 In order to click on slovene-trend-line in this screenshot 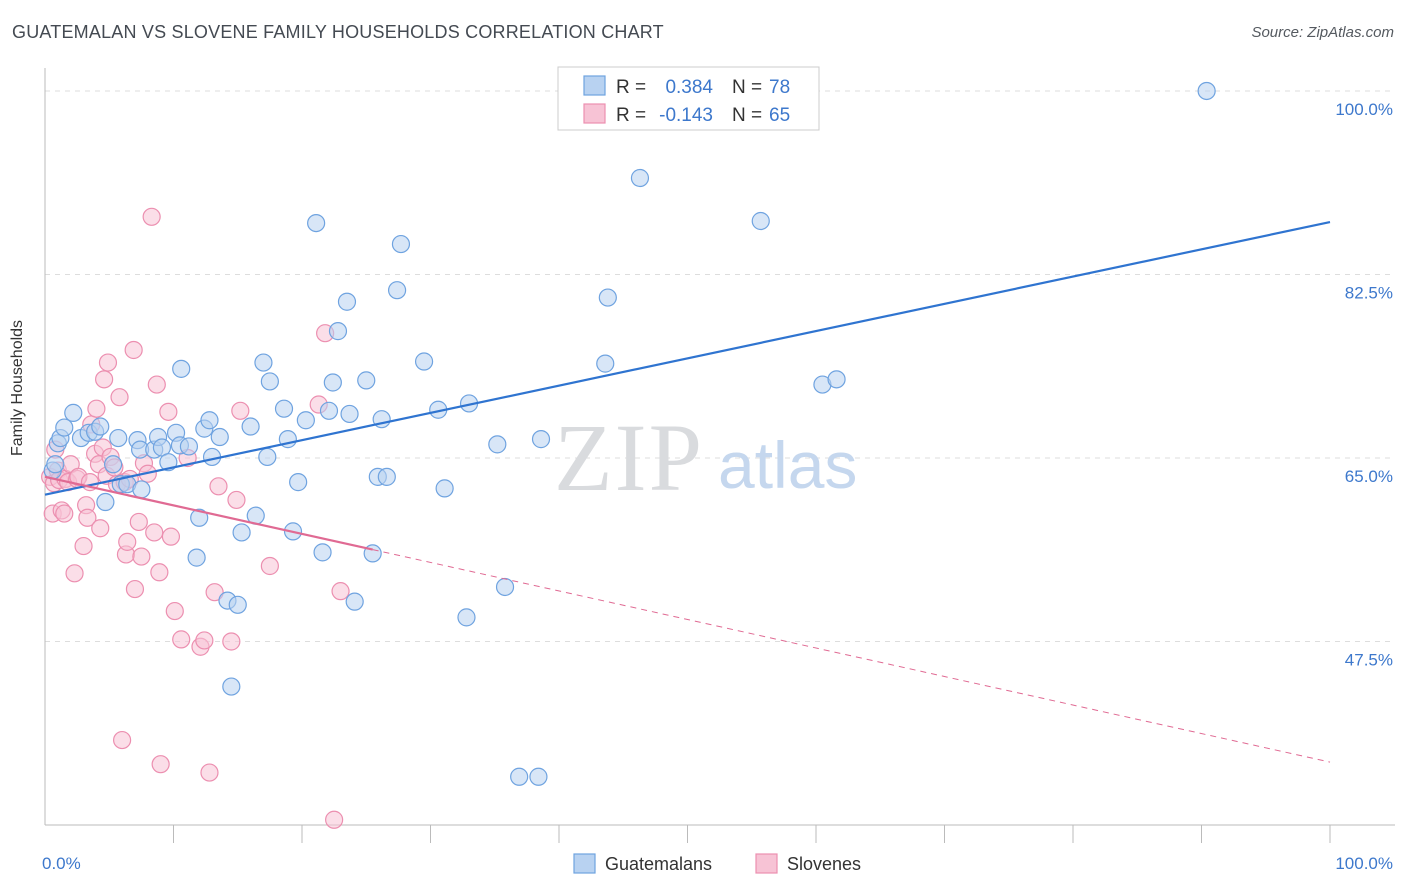, I will do `click(208, 513)`.